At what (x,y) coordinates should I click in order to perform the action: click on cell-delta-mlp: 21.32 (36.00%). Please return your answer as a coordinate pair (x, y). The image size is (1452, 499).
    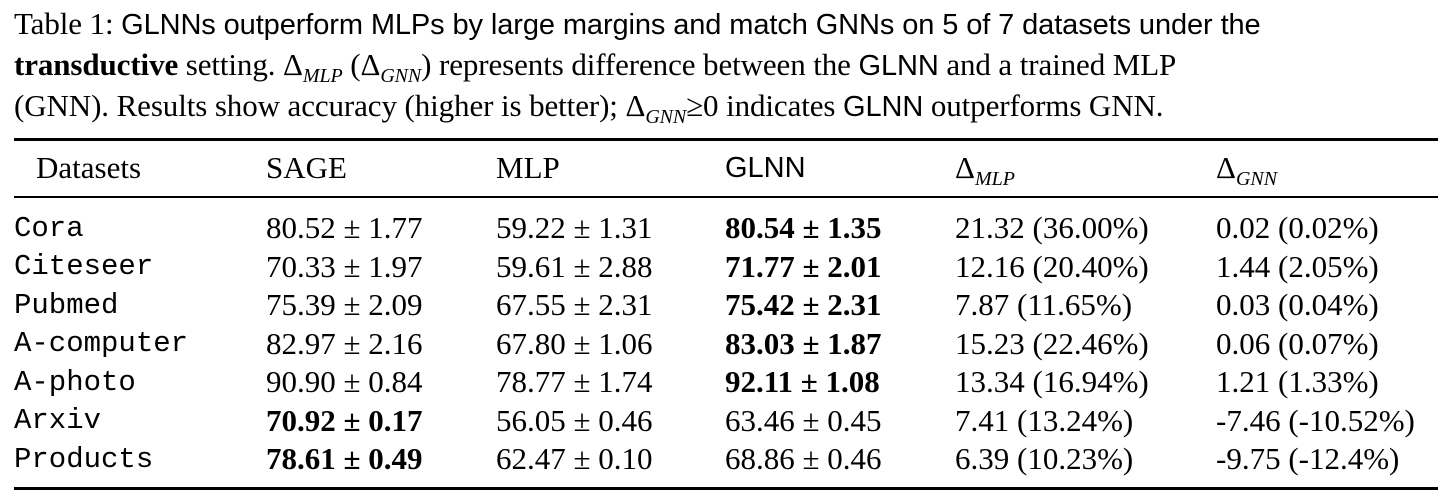
    Looking at the image, I should click on (1052, 228).